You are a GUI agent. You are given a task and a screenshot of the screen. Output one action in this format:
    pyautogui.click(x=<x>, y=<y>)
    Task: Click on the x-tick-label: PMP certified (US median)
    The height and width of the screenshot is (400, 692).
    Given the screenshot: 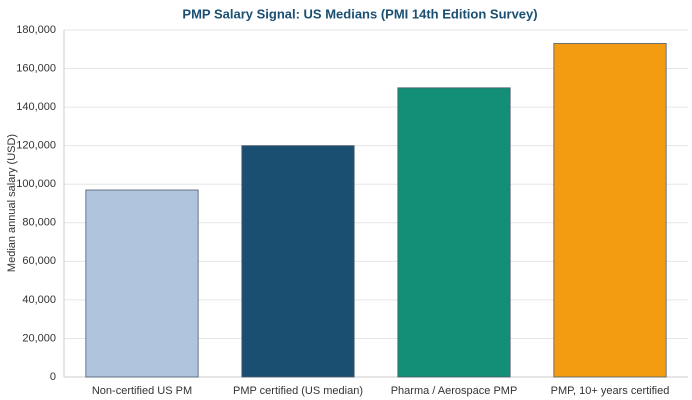 What is the action you would take?
    pyautogui.click(x=298, y=391)
    